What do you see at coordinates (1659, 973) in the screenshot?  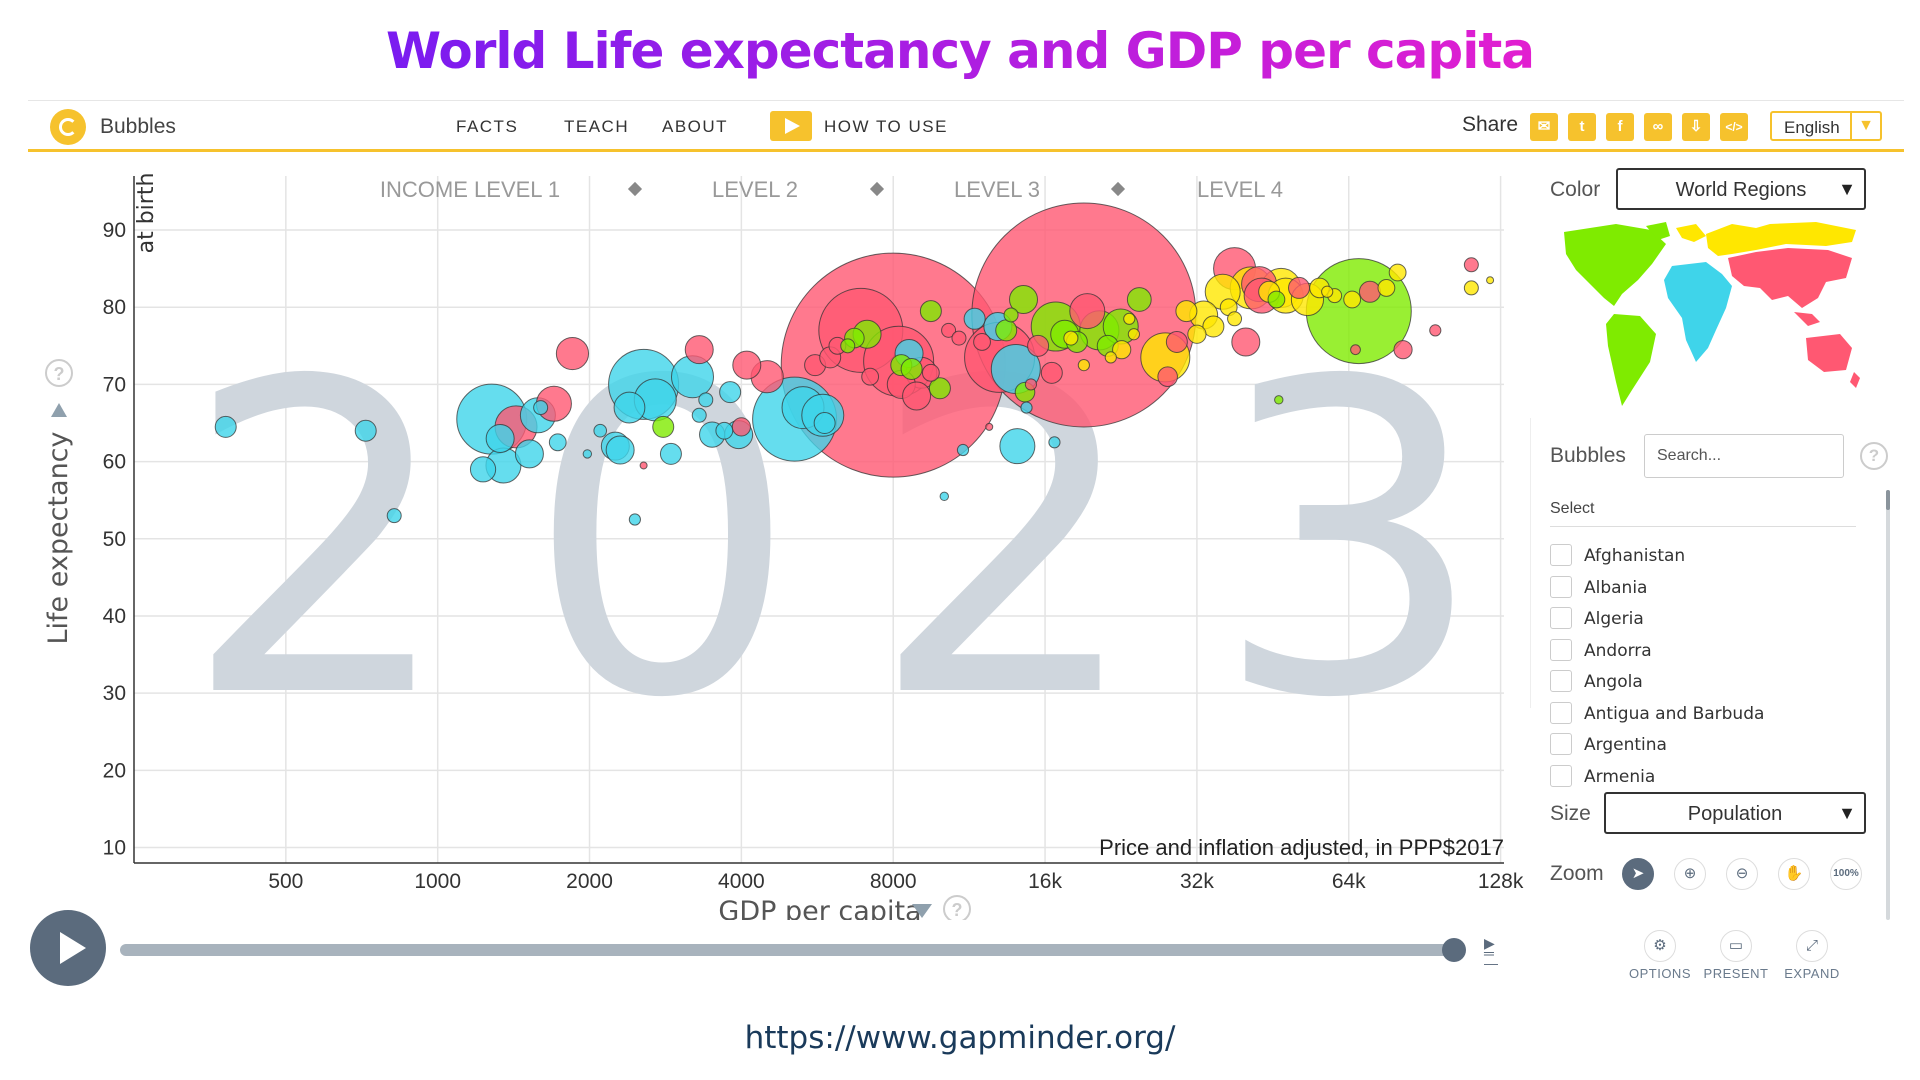 I see `options-button-label: OPTIONS` at bounding box center [1659, 973].